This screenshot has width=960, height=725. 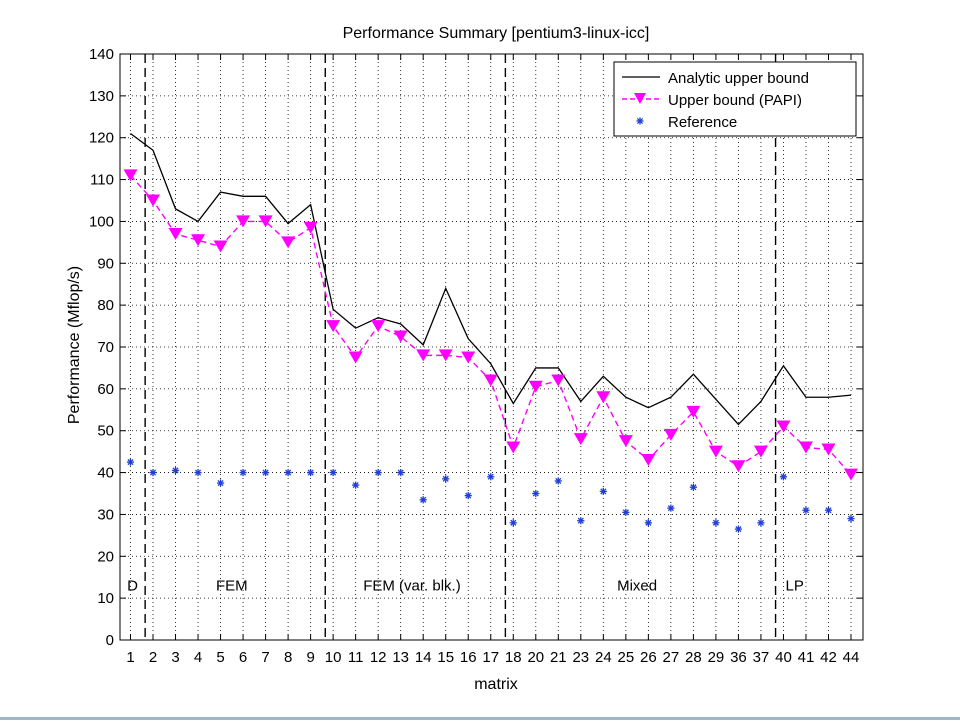 I want to click on chart-title: Performance Summary [pentium3-linux-icc], so click(x=496, y=33).